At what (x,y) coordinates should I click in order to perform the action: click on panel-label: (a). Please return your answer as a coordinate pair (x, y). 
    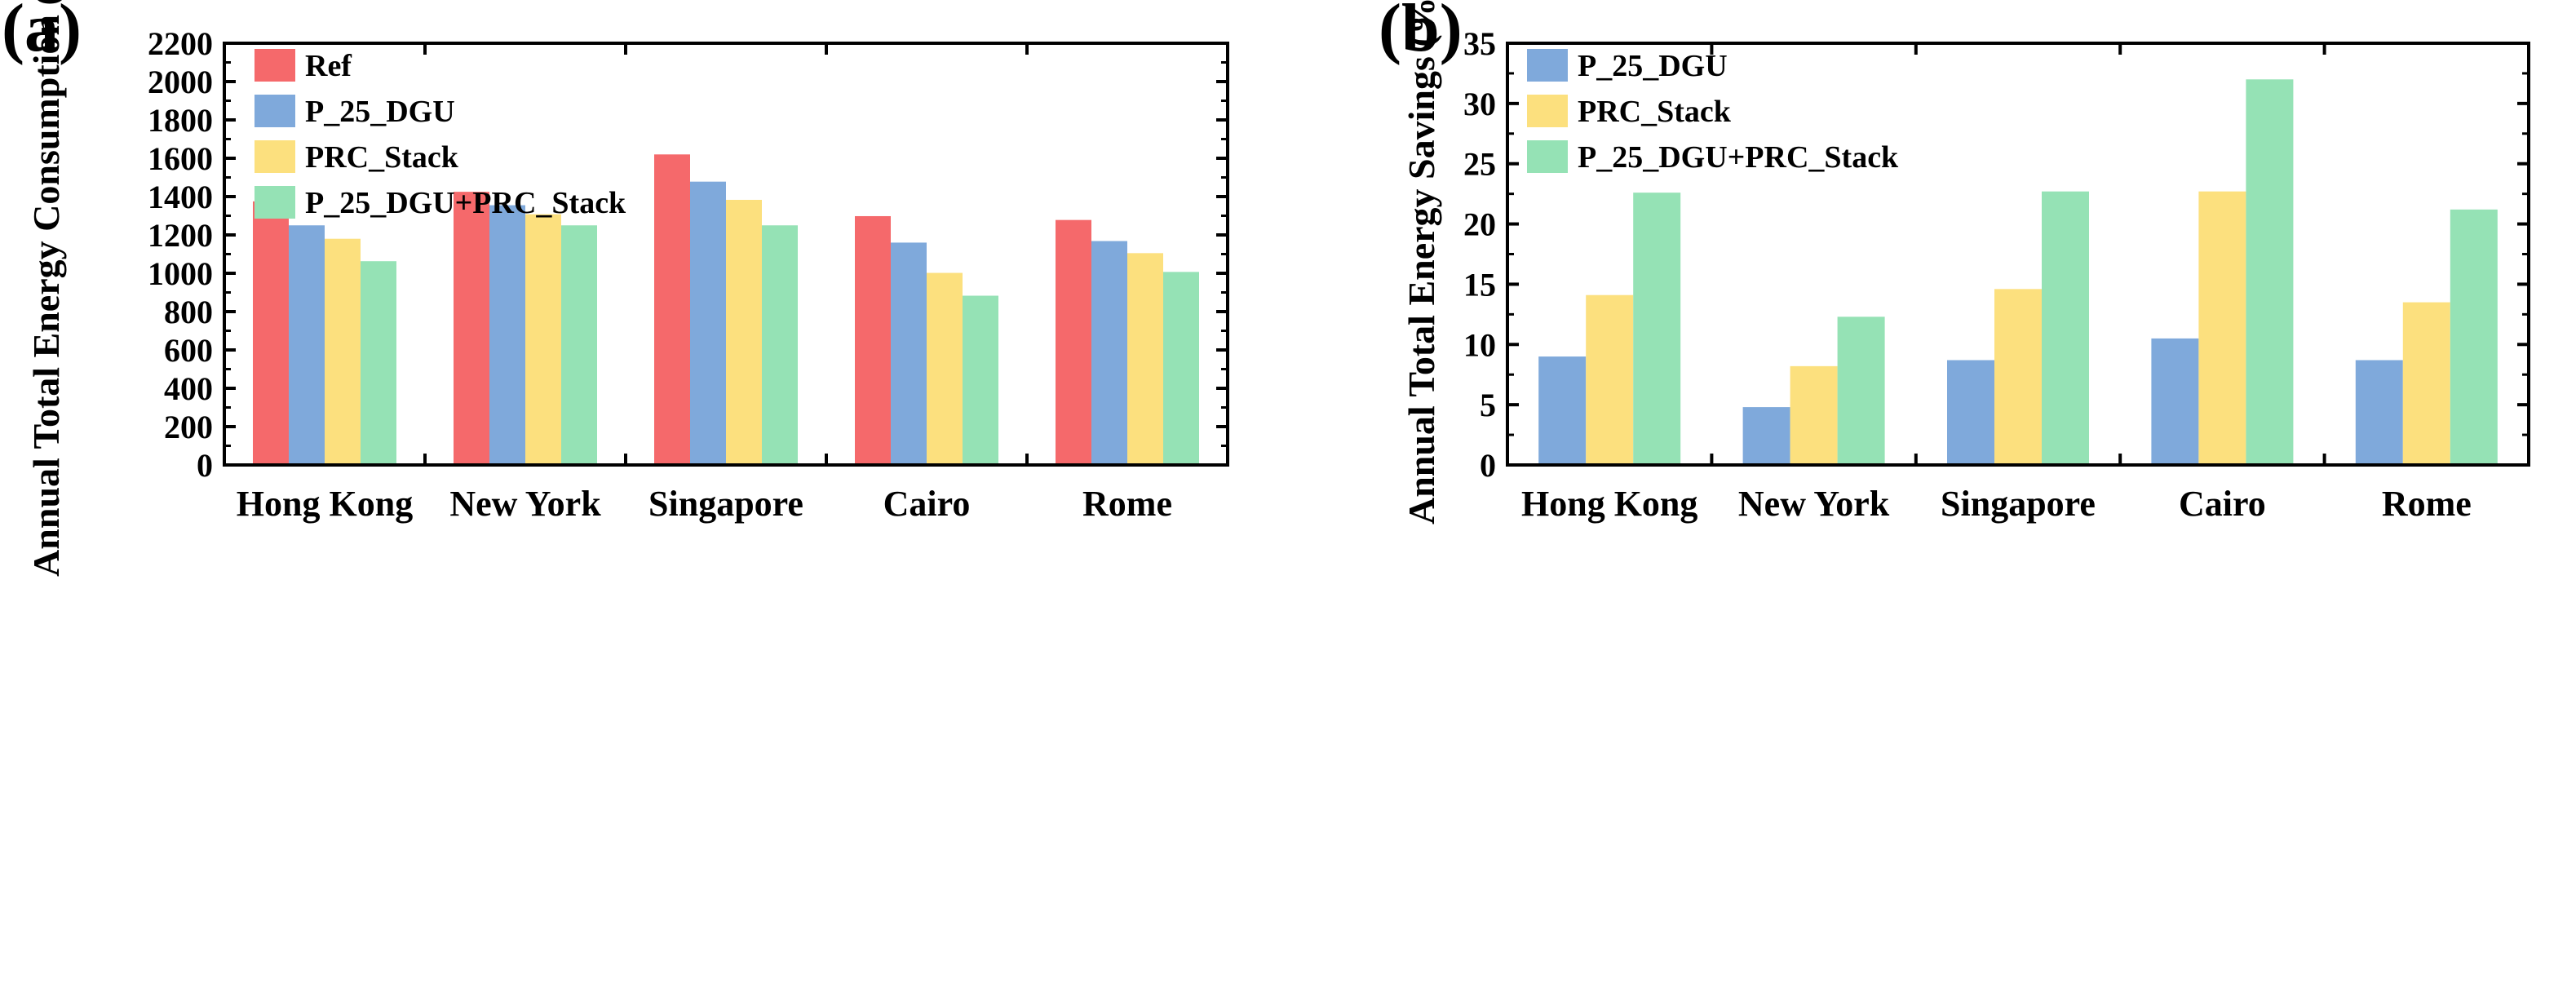
    Looking at the image, I should click on (42, 33).